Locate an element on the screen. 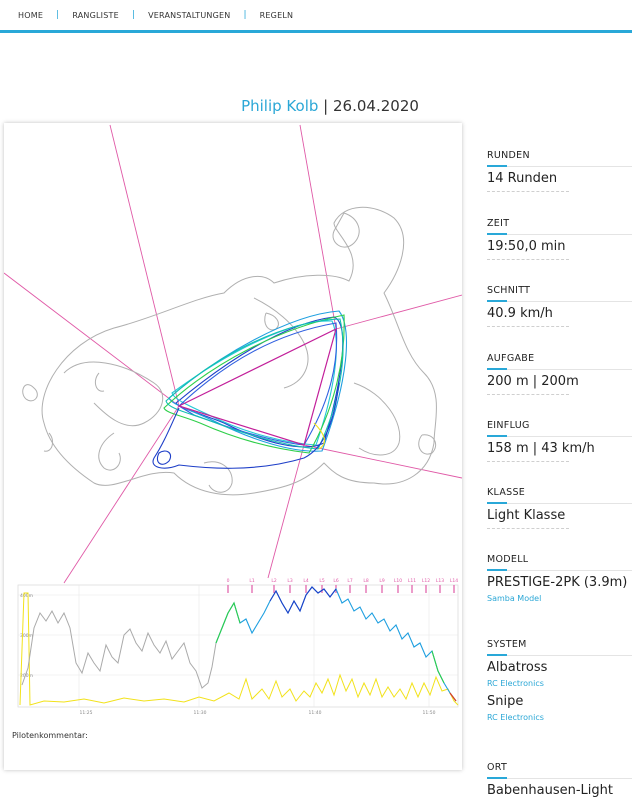 The width and height of the screenshot is (632, 801). schnitt-label: SCHNITT is located at coordinates (509, 290).